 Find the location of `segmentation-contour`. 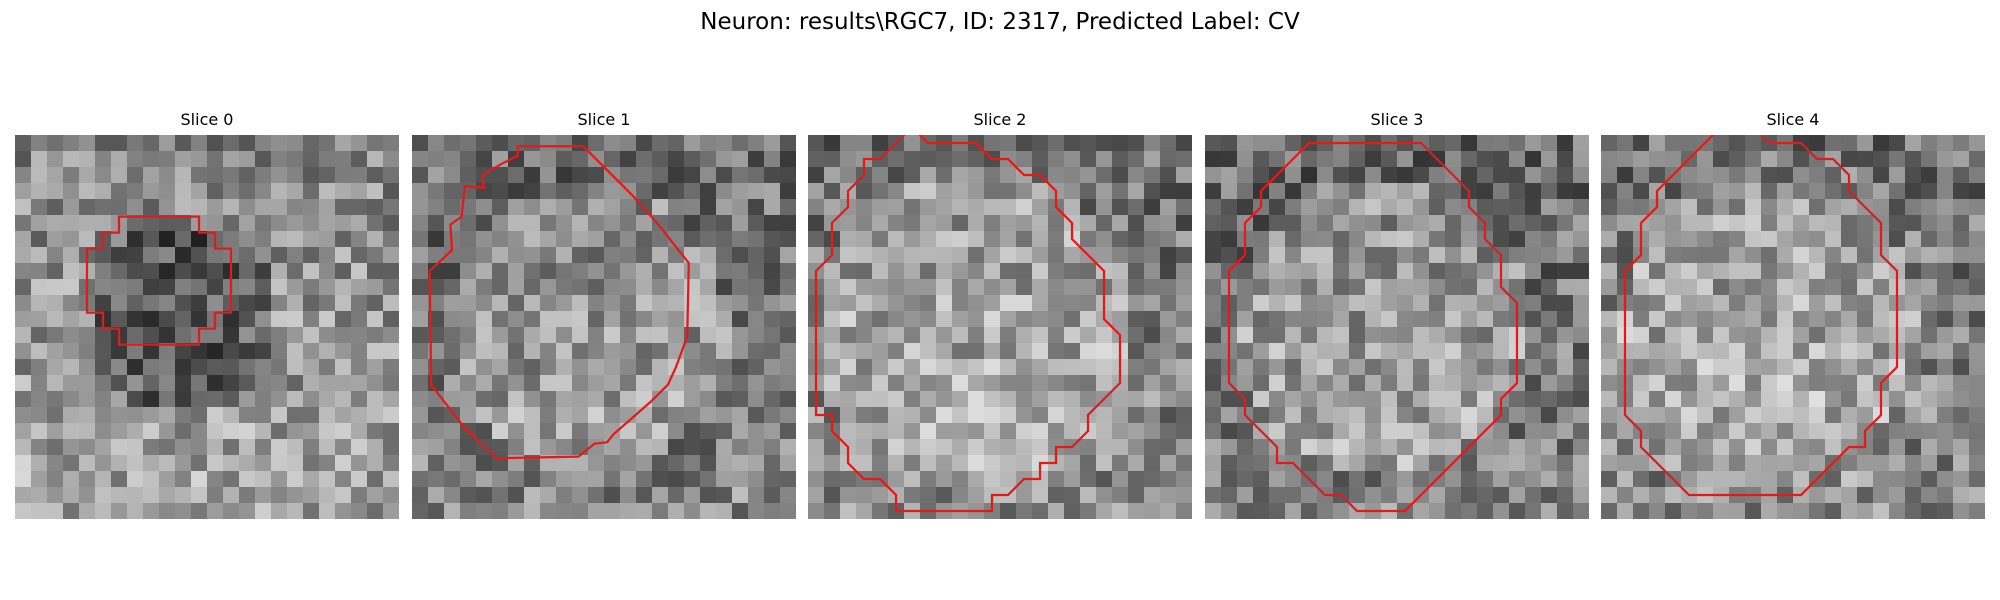

segmentation-contour is located at coordinates (1373, 327).